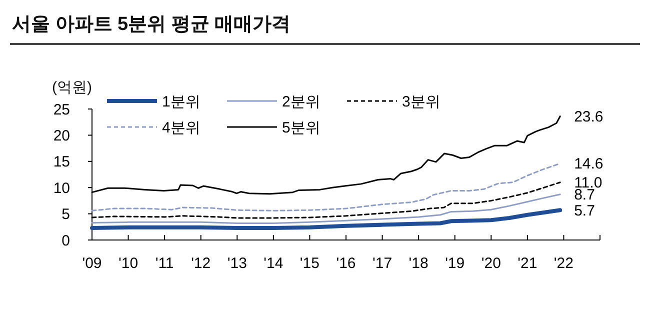 Image resolution: width=650 pixels, height=325 pixels. Describe the element at coordinates (181, 101) in the screenshot. I see `legend-label: 1분위` at that location.